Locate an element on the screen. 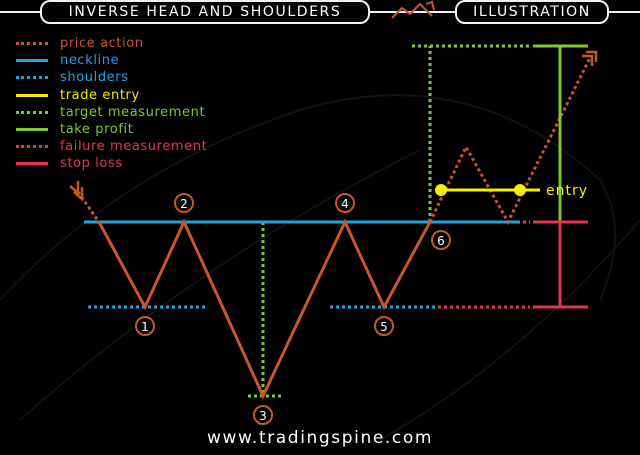 This screenshot has height=455, width=640. point-label-3: 3 is located at coordinates (263, 416).